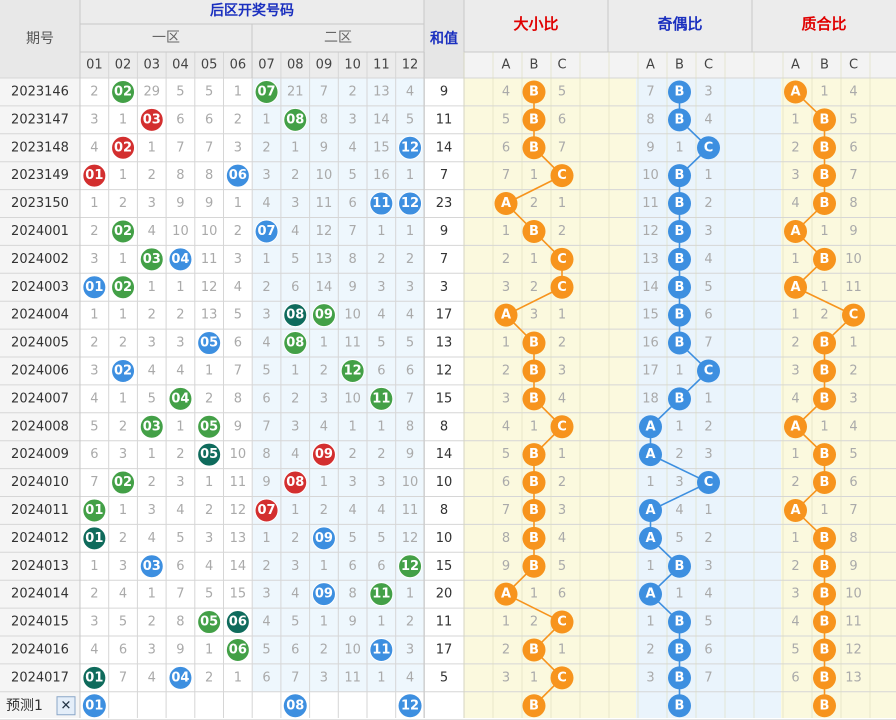  Describe the element at coordinates (381, 175) in the screenshot. I see `miss-count: 16` at that location.